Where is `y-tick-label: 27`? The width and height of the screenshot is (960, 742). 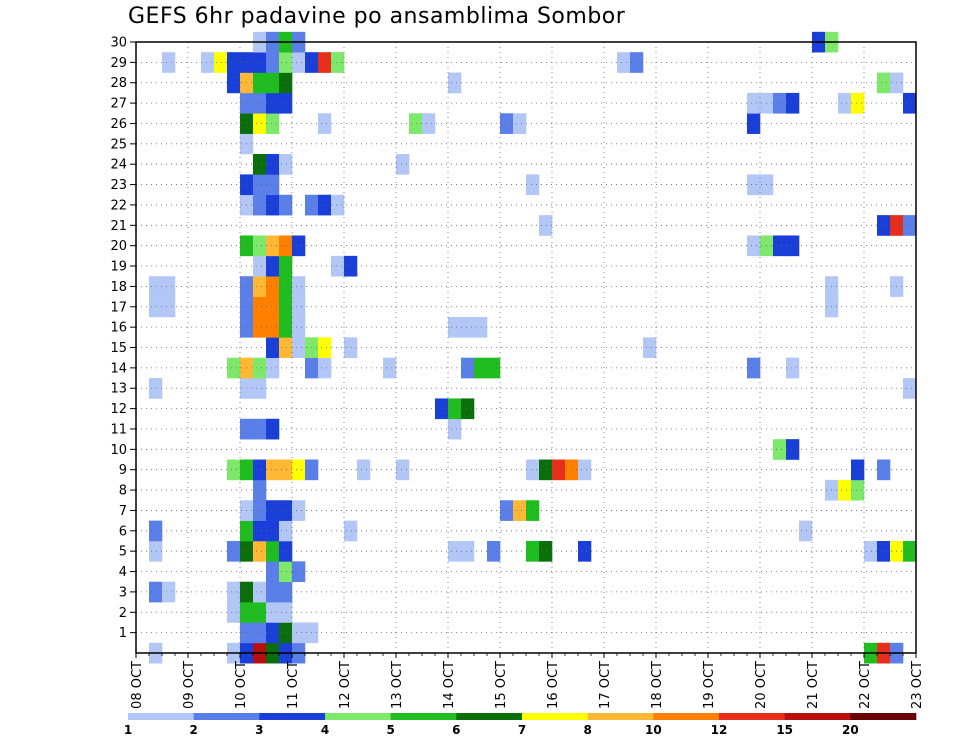
y-tick-label: 27 is located at coordinates (118, 104).